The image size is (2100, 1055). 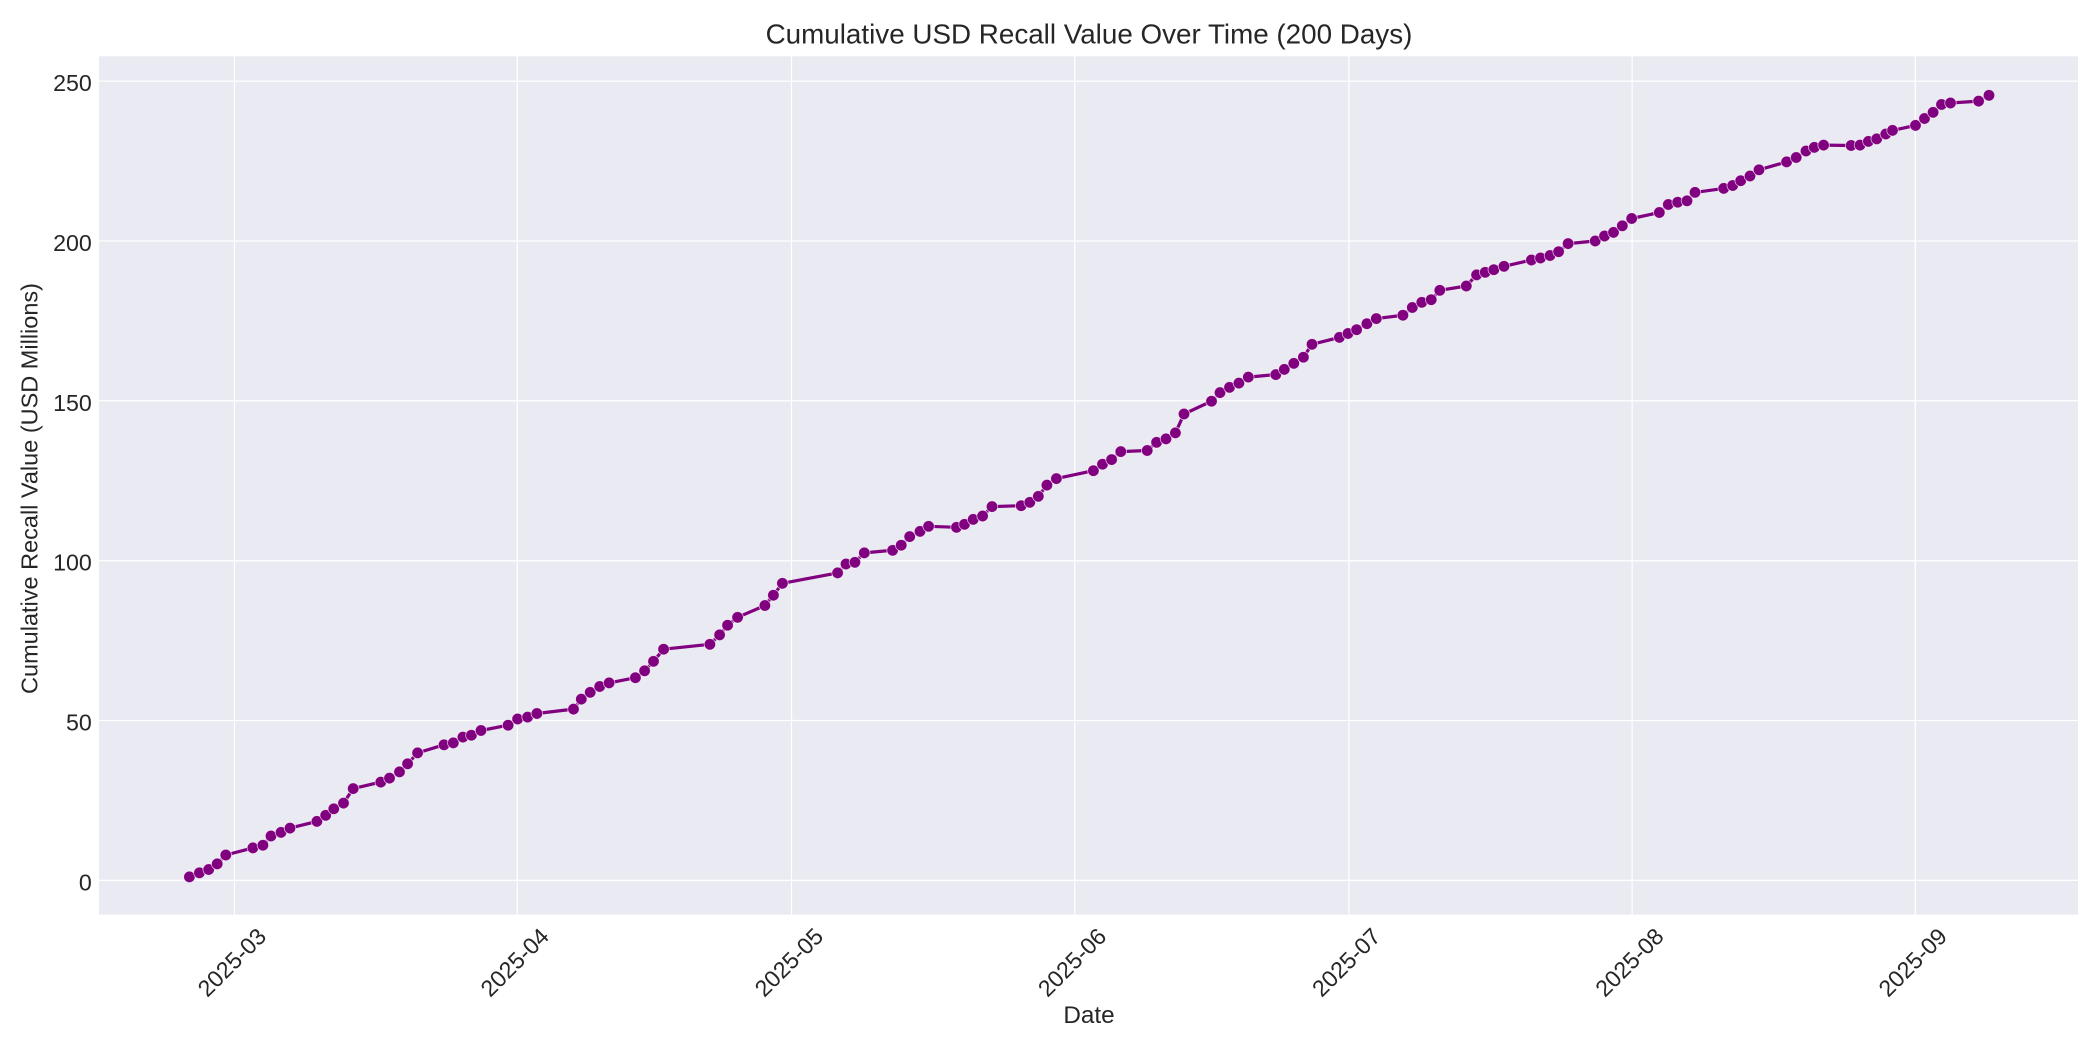 What do you see at coordinates (72, 563) in the screenshot?
I see `svg-text: 100` at bounding box center [72, 563].